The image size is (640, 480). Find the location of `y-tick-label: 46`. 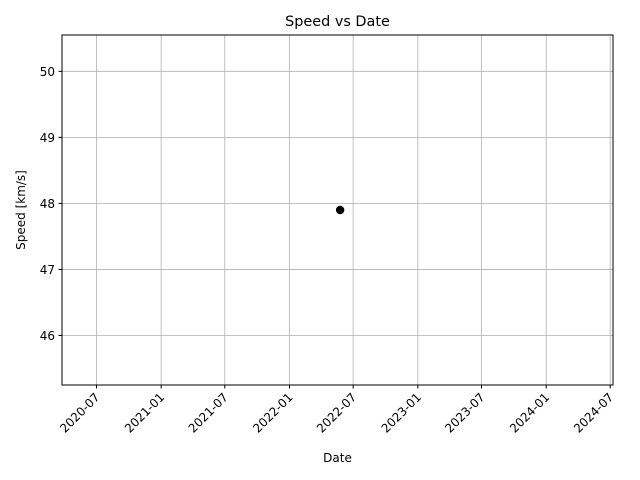

y-tick-label: 46 is located at coordinates (47, 336).